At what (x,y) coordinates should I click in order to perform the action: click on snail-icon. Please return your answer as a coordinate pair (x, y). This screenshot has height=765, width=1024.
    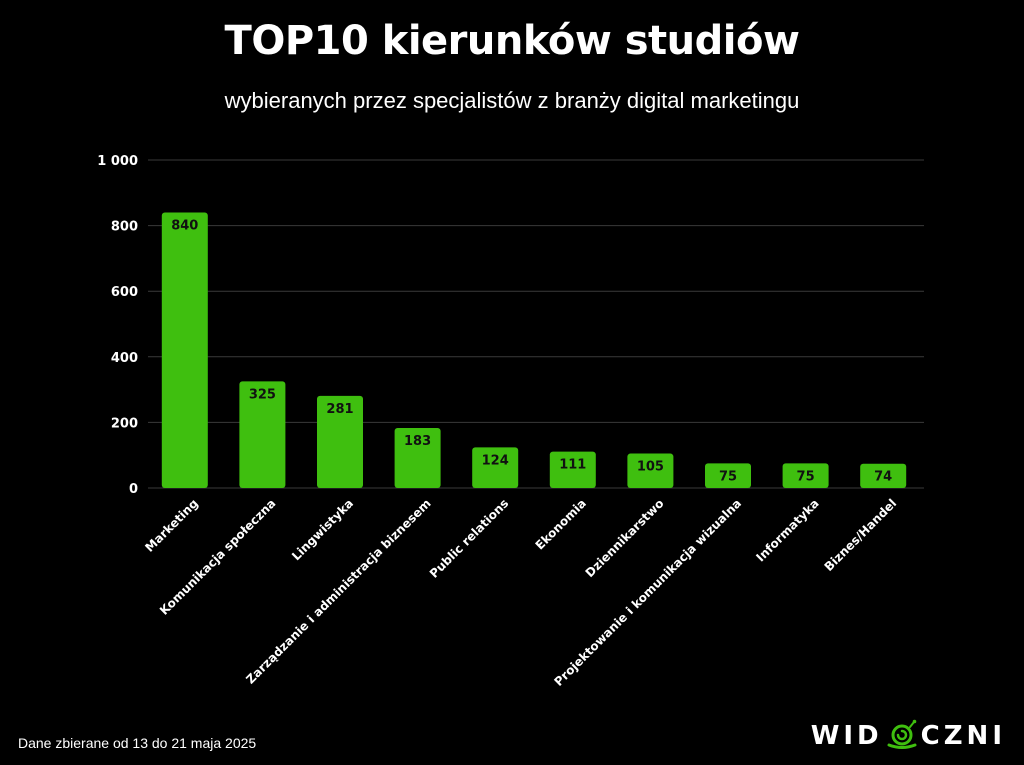
    Looking at the image, I should click on (902, 734).